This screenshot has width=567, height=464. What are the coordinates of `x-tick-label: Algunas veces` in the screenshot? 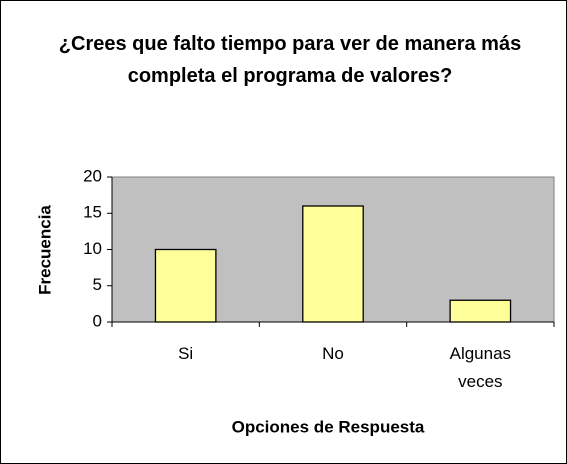 It's located at (480, 367).